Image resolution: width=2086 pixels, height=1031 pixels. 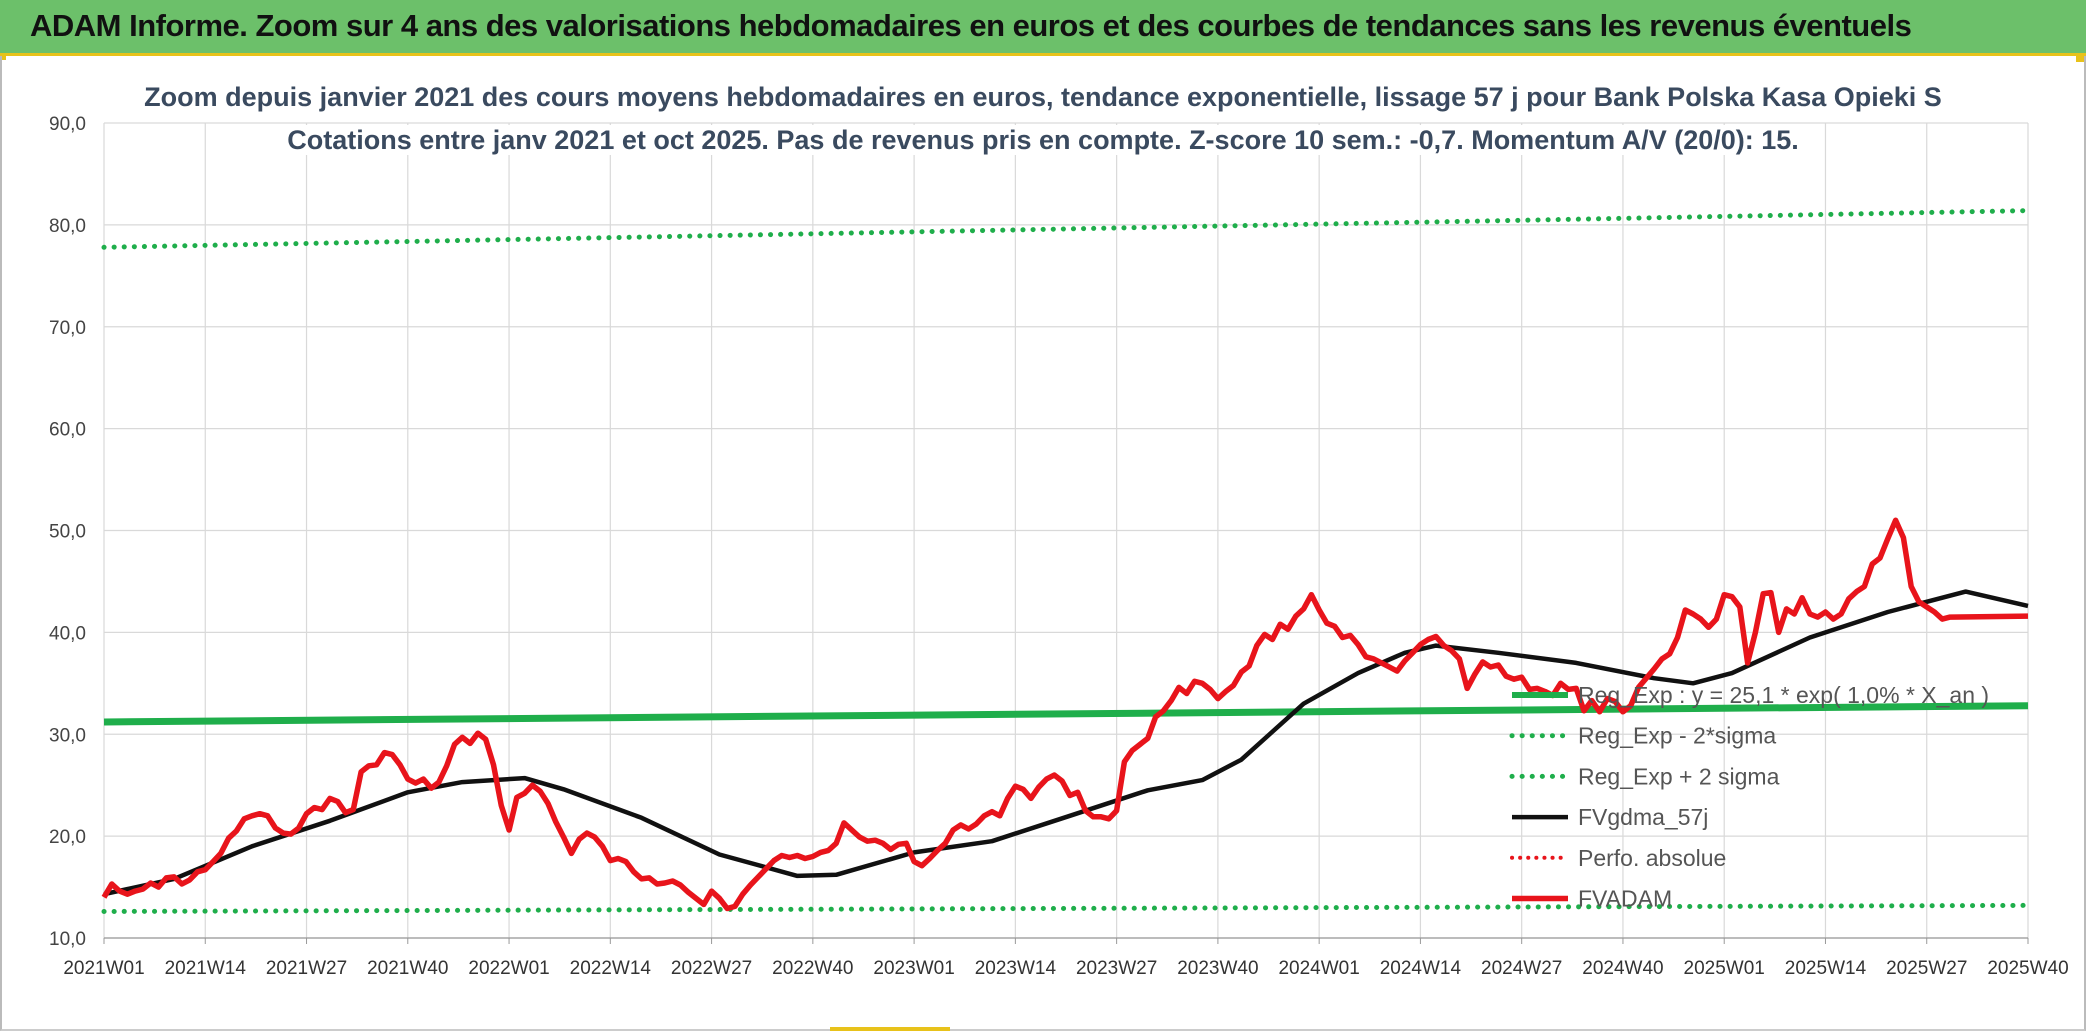 I want to click on x-tick-label: 2024W14, so click(x=1421, y=968).